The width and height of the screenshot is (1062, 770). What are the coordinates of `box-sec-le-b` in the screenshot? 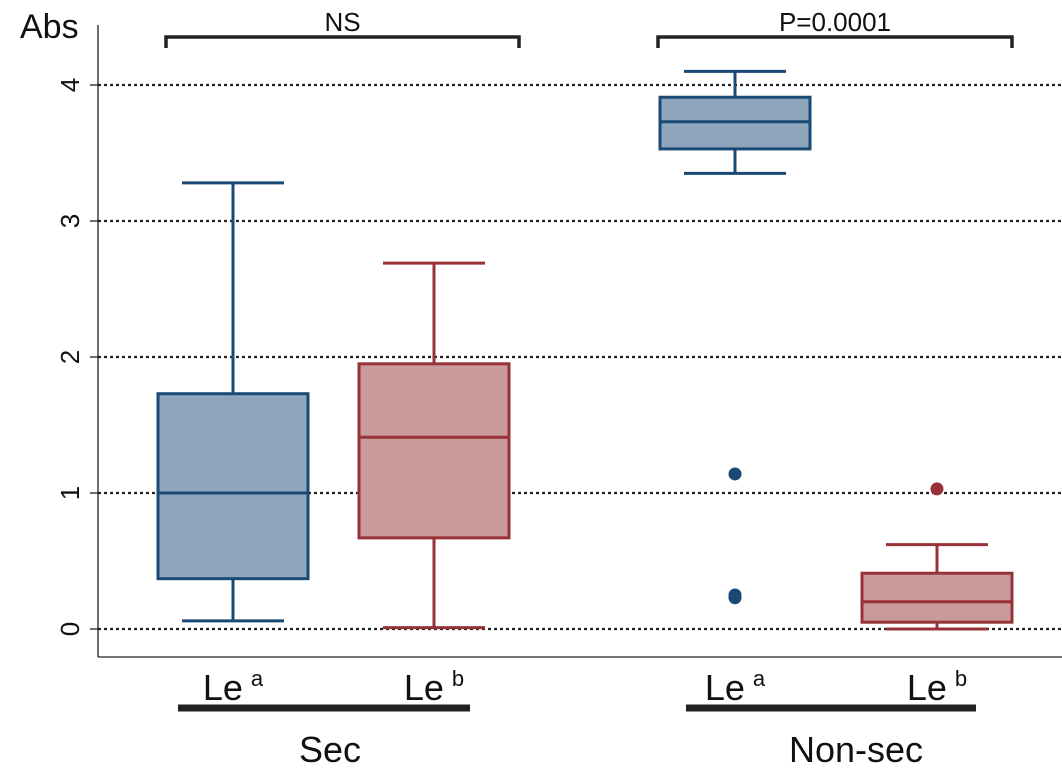 It's located at (434, 445).